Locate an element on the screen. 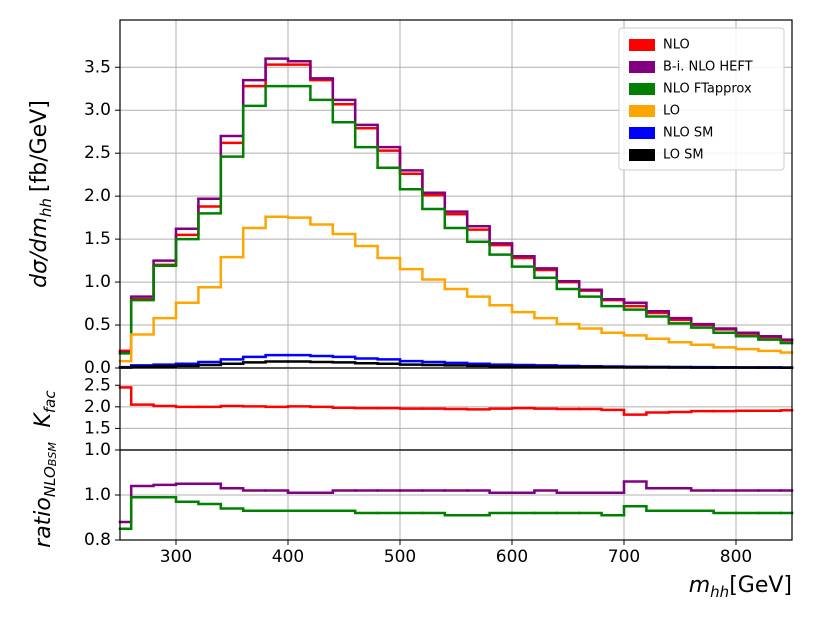  legend-label: B-i. NLO HEFT is located at coordinates (708, 67).